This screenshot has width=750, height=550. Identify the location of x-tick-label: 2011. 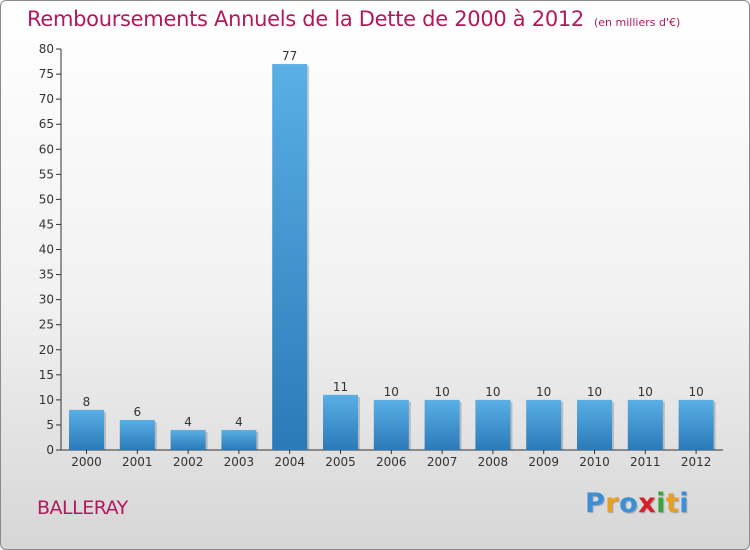
(645, 462).